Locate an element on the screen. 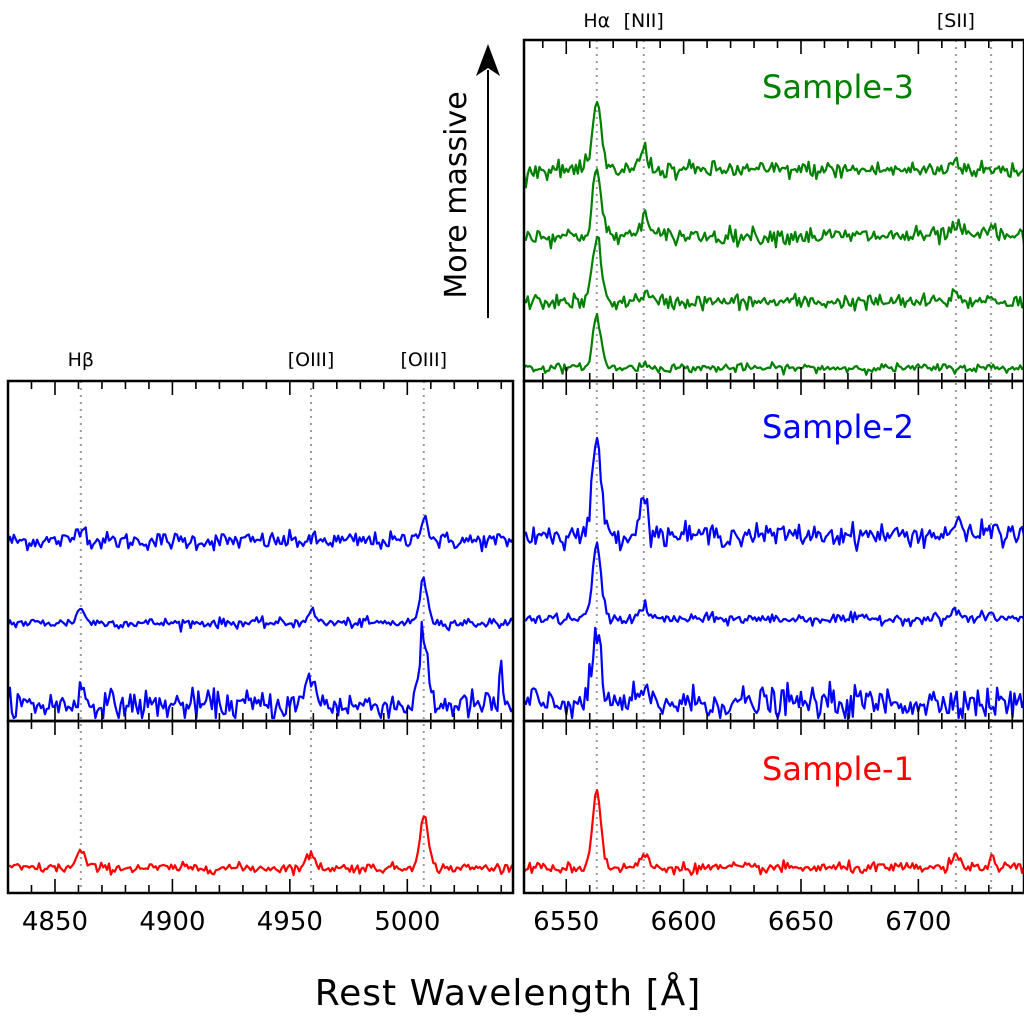  emission-line-label: Hα is located at coordinates (596, 21).